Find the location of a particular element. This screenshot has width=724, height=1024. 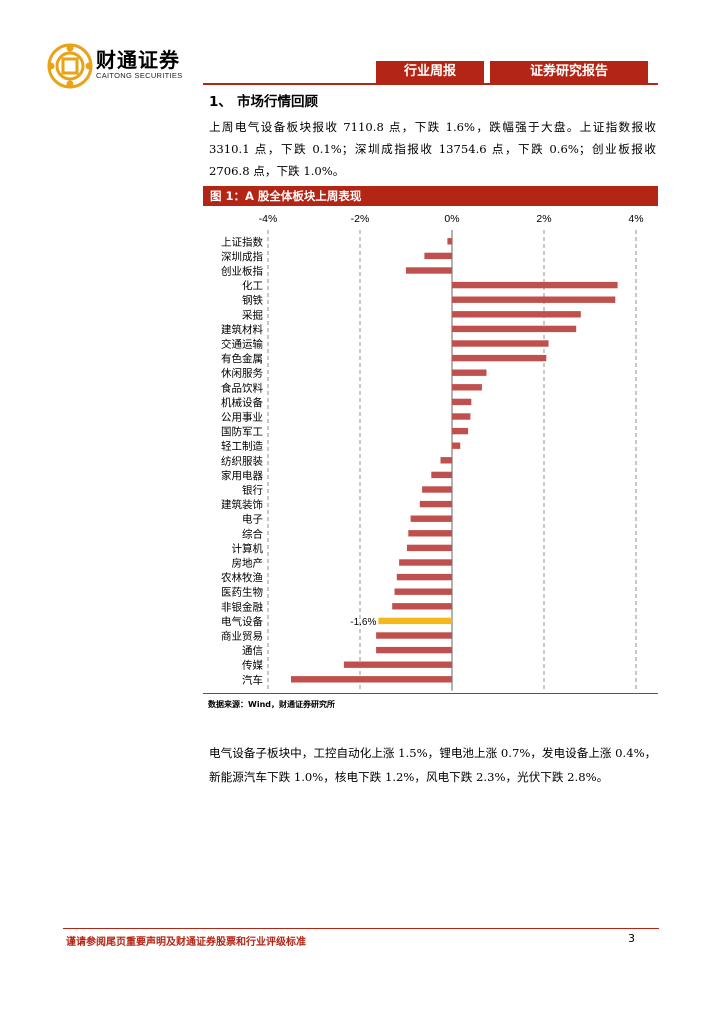

category-label: 纺织服装 is located at coordinates (242, 460).